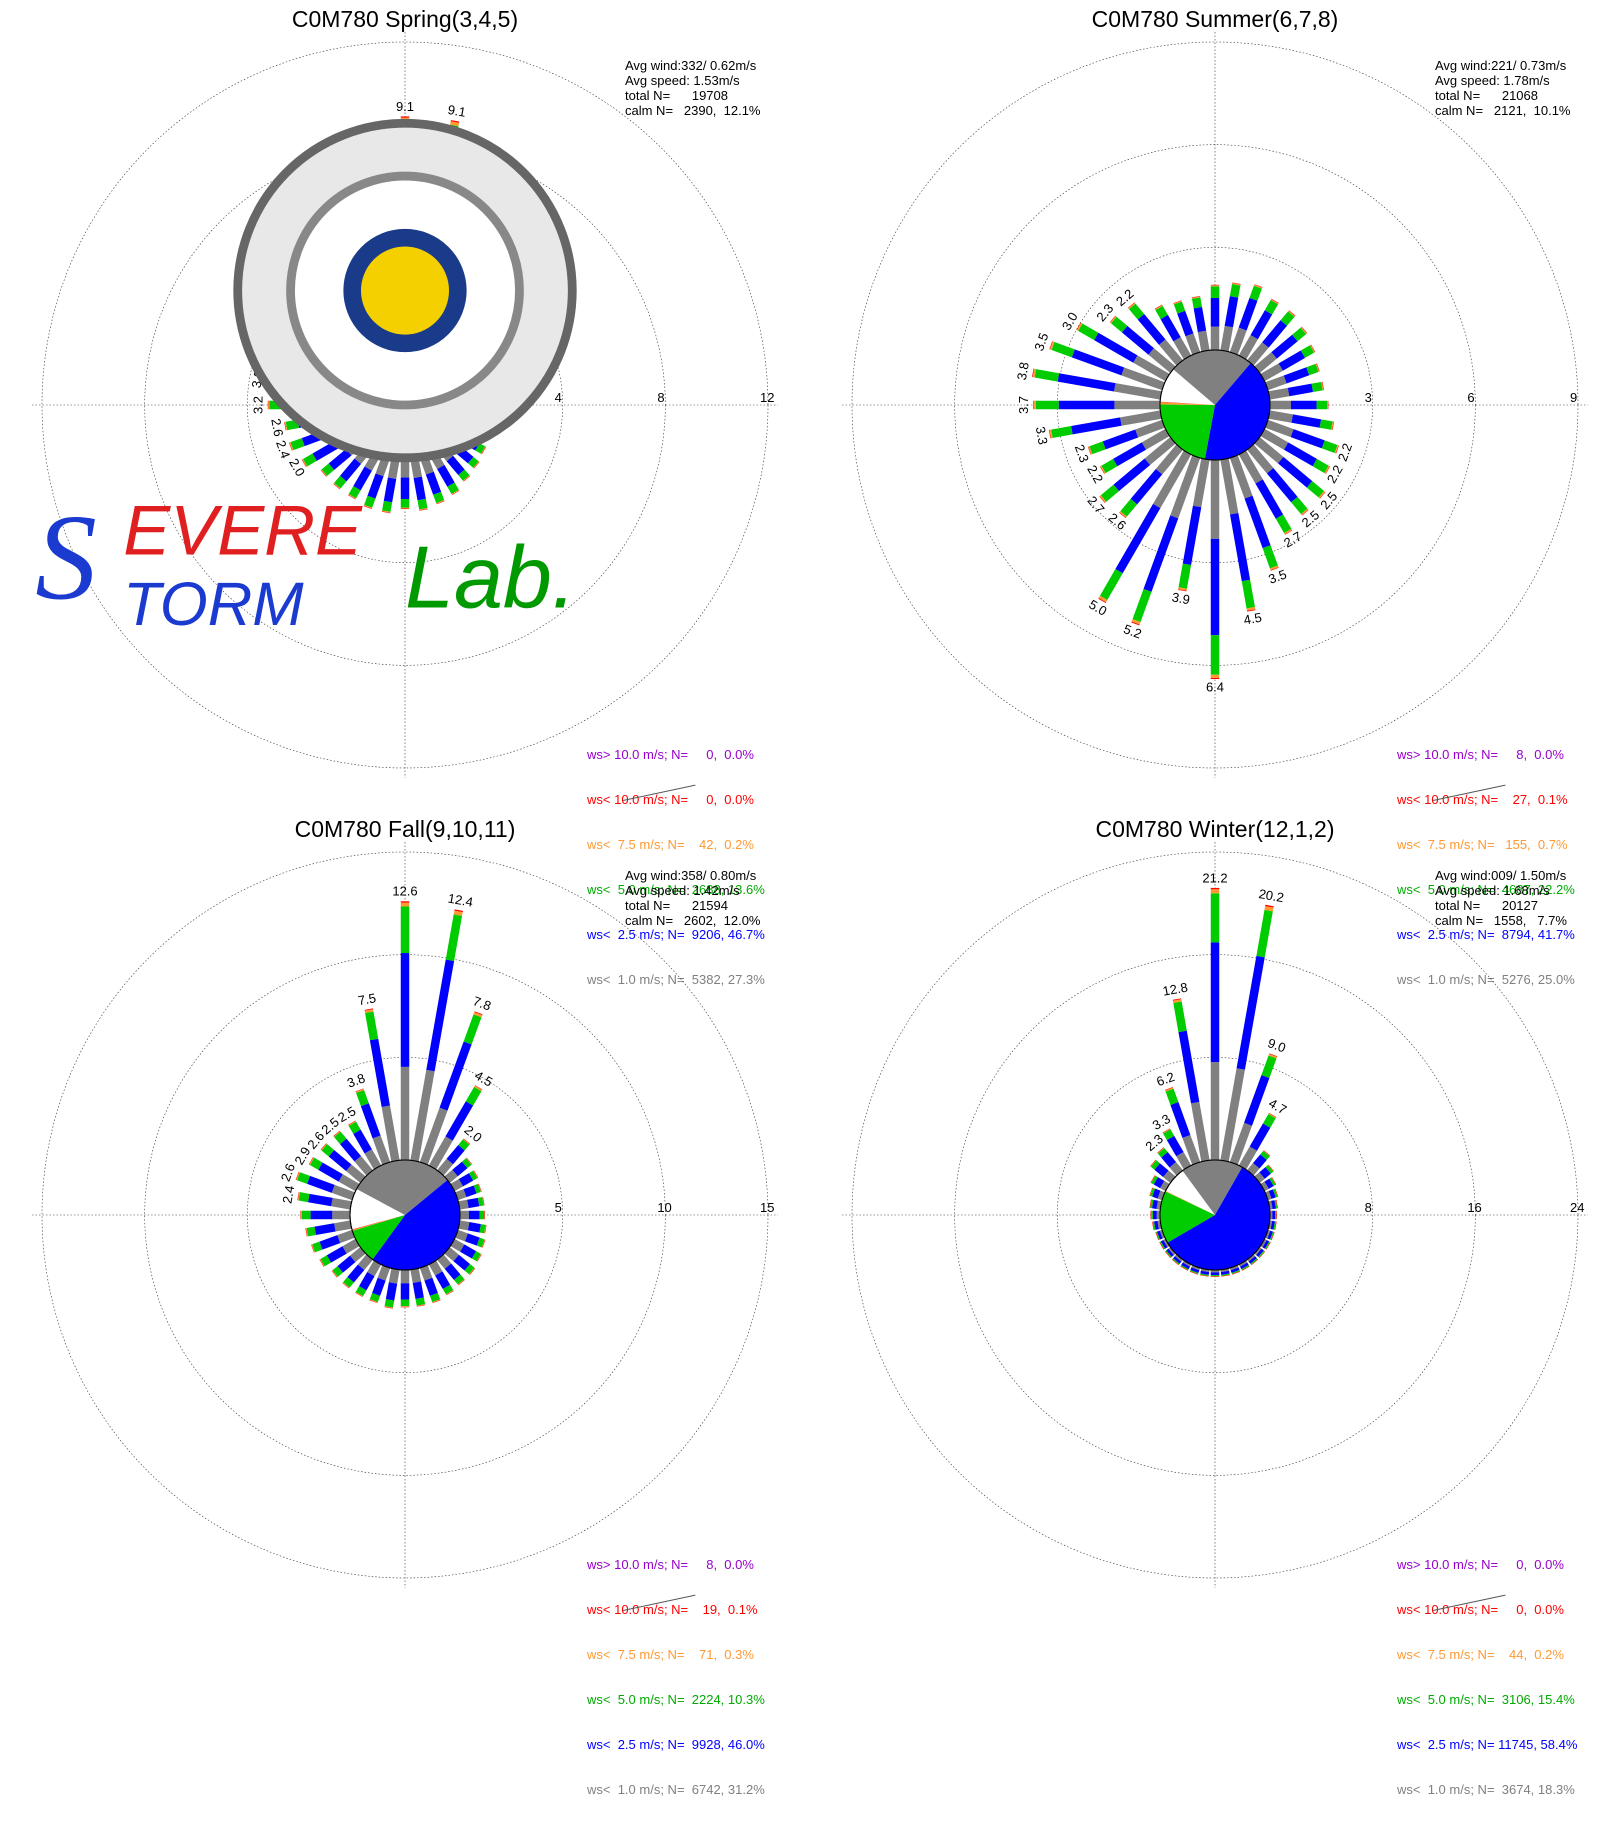  What do you see at coordinates (670, 844) in the screenshot?
I see `legend-lt75: ws< 7.5 m/s; N= 42, 0.2%` at bounding box center [670, 844].